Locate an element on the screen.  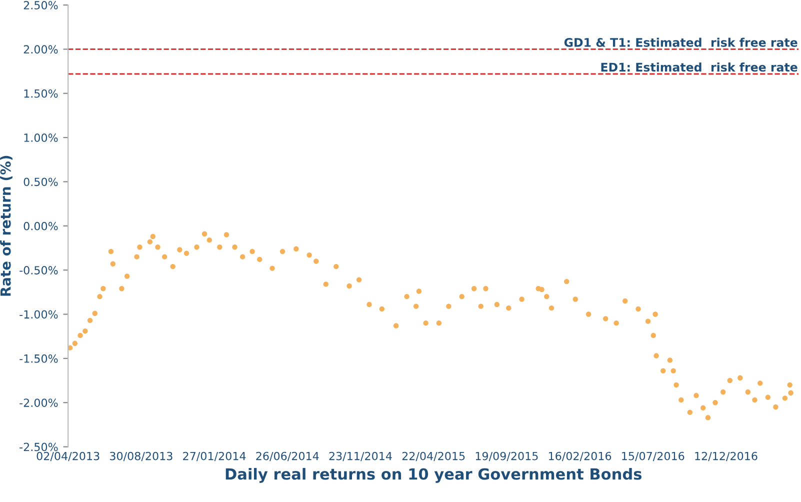
x-tick-label: 15/07/2016 is located at coordinates (653, 457).